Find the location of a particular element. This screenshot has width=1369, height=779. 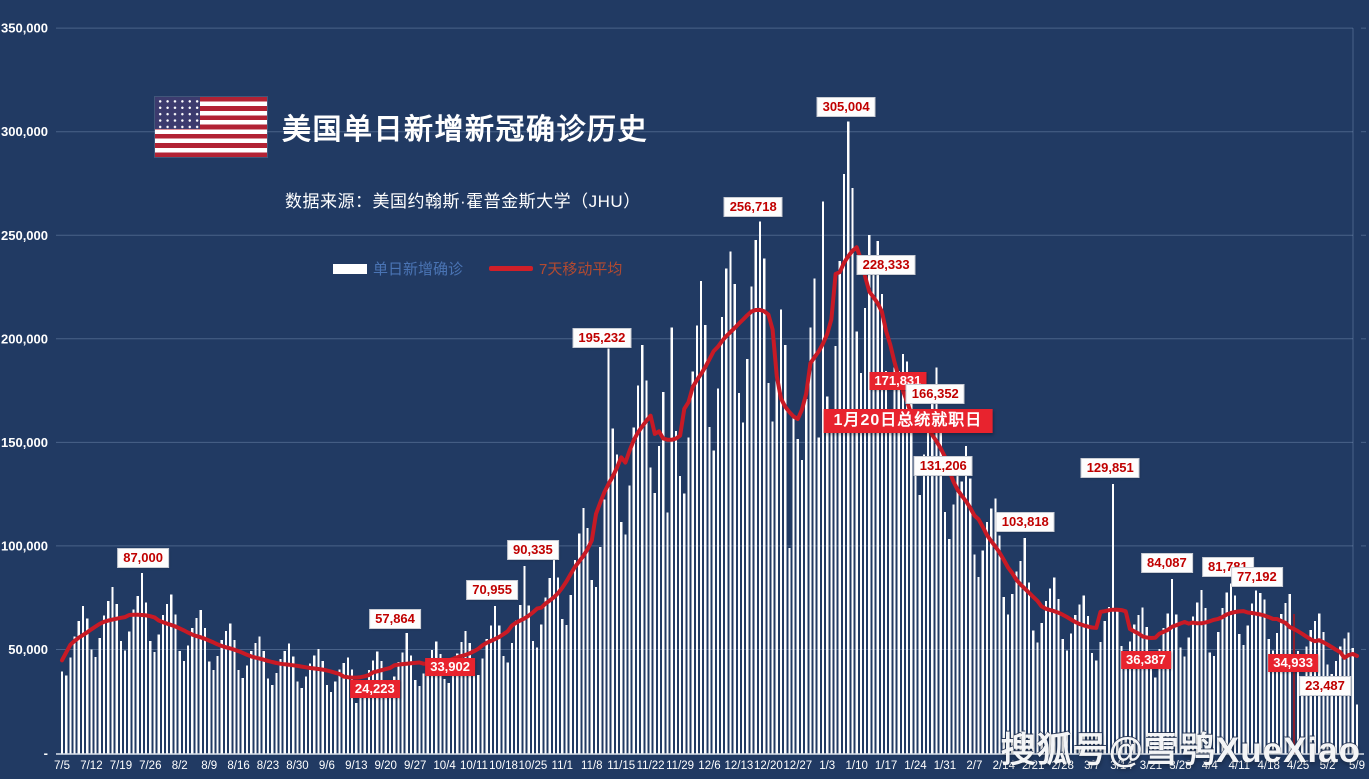

x-axis-label: 7/26 is located at coordinates (150, 766).